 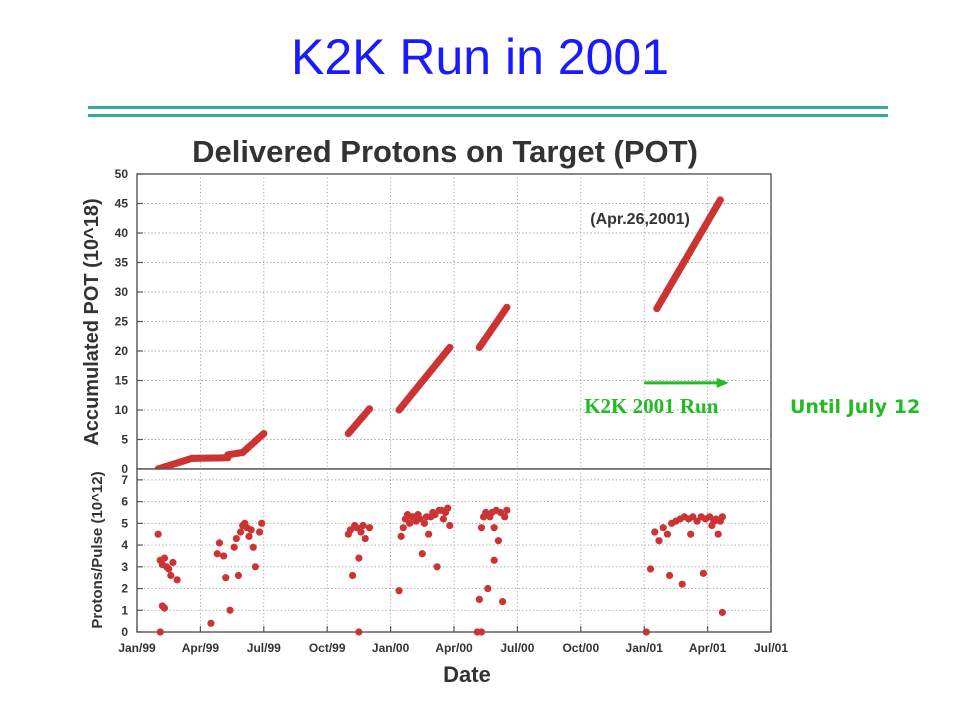 What do you see at coordinates (580, 648) in the screenshot?
I see `x-tick-label: Oct/00` at bounding box center [580, 648].